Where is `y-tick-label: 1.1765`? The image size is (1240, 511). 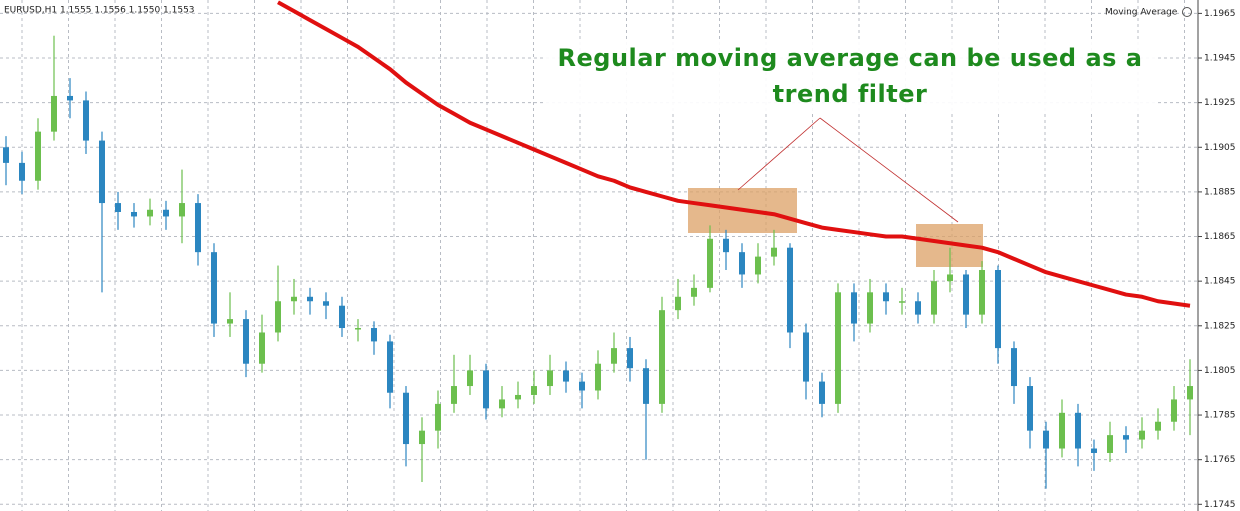 y-tick-label: 1.1765 is located at coordinates (1220, 460).